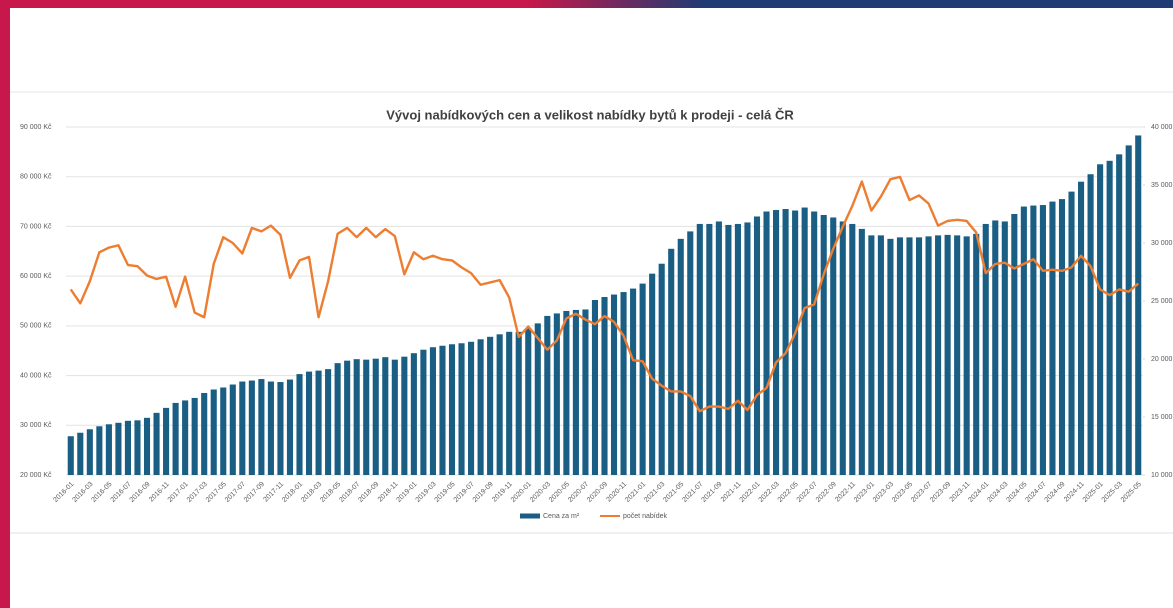 This screenshot has height=608, width=1173. What do you see at coordinates (586, 4) in the screenshot?
I see `top-banner` at bounding box center [586, 4].